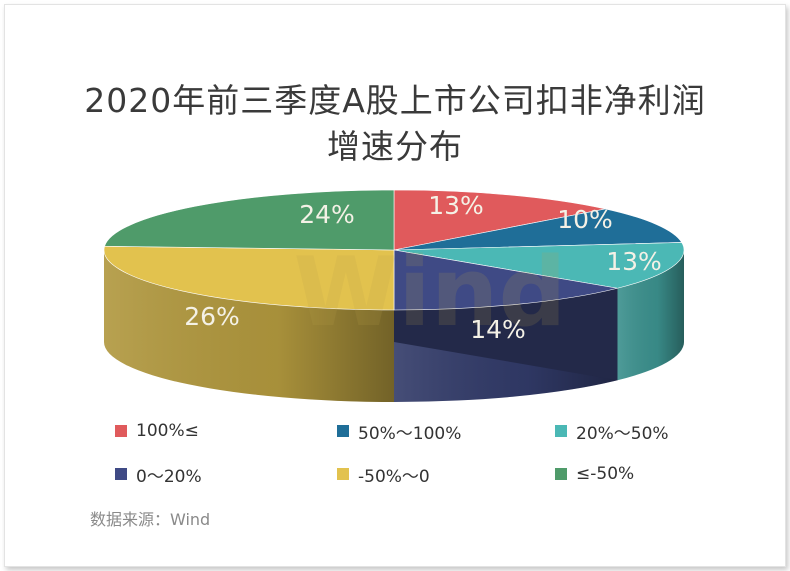 The image size is (790, 571). What do you see at coordinates (212, 316) in the screenshot?
I see `data-label-4: 26%` at bounding box center [212, 316].